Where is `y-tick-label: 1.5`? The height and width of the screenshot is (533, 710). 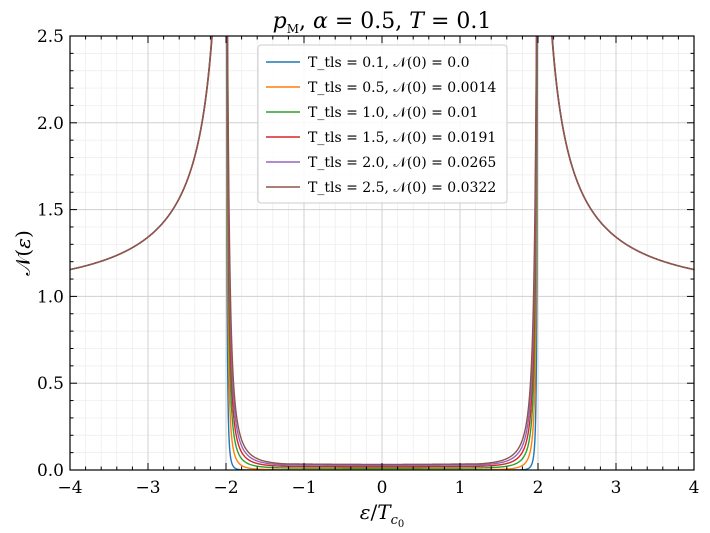
y-tick-label: 1.5 is located at coordinates (50, 211).